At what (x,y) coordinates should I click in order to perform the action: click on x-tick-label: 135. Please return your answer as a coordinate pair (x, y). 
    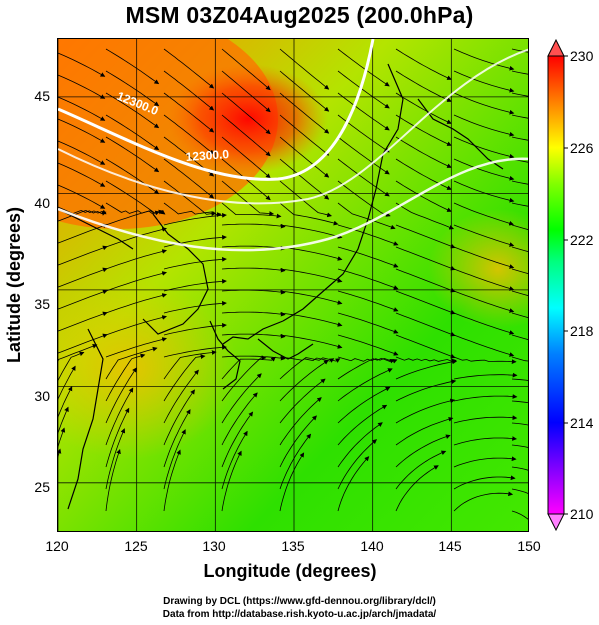
    Looking at the image, I should click on (293, 546).